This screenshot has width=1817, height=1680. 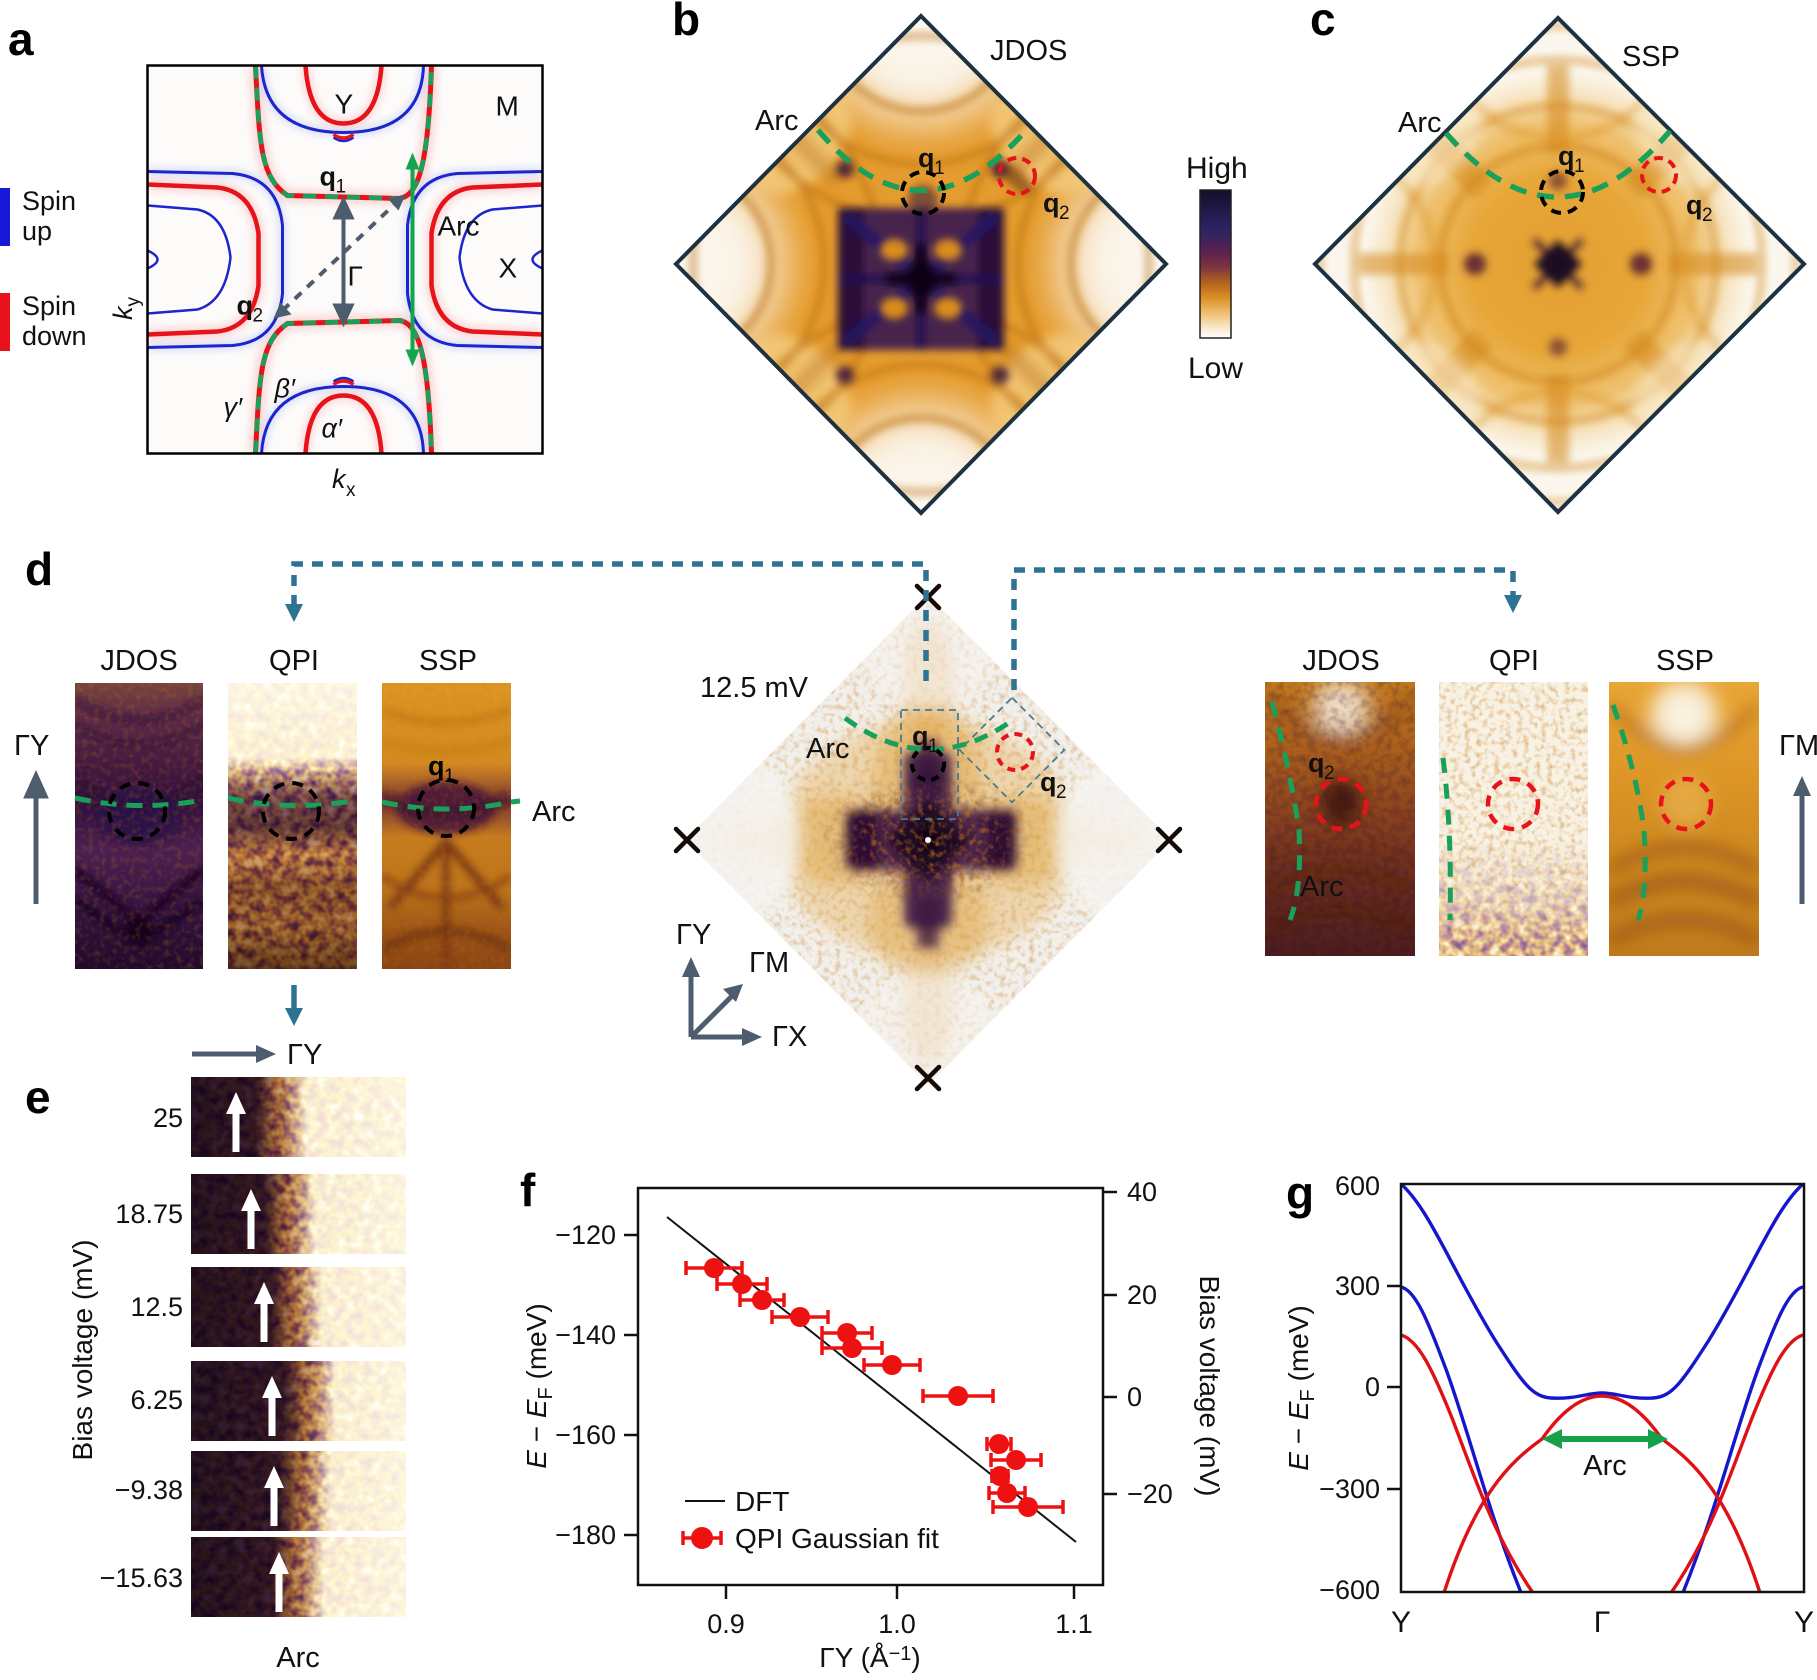 I want to click on svg-text: 20, so click(x=1142, y=1295).